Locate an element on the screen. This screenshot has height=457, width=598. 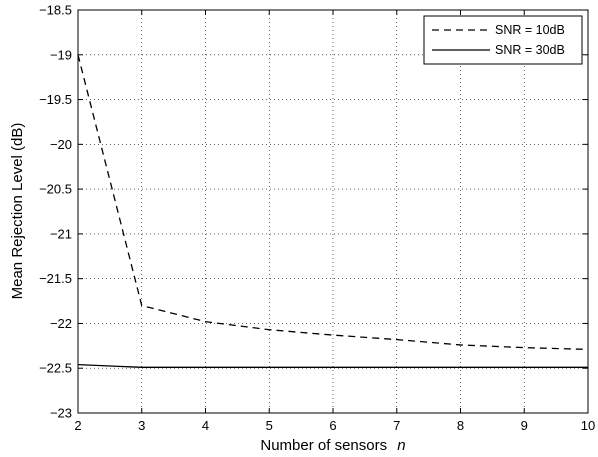
x-tick-label: 8 is located at coordinates (460, 425).